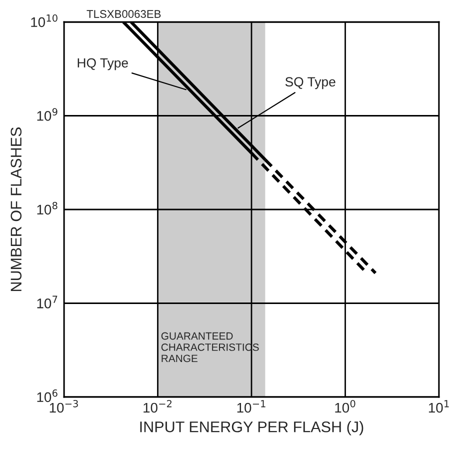 The height and width of the screenshot is (449, 453). I want to click on x-axis-title: INPUT ENERGY PER FLASH (J), so click(252, 428).